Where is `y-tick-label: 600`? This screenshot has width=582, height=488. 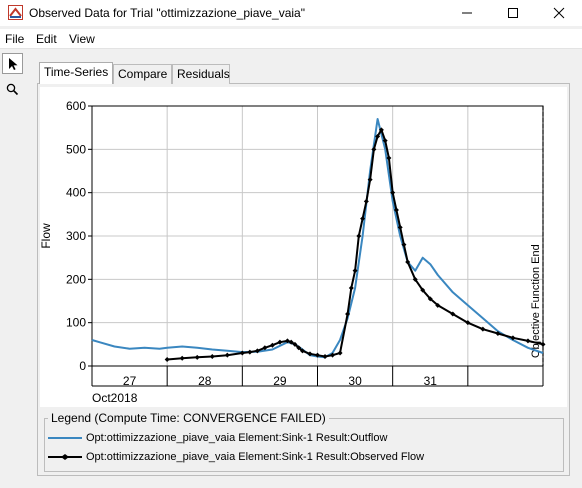
y-tick-label: 600 is located at coordinates (76, 106).